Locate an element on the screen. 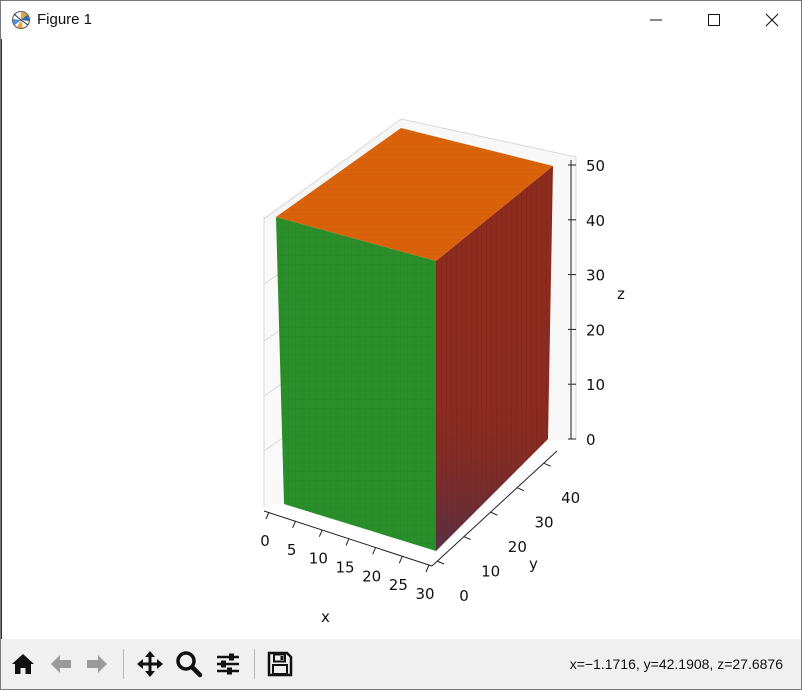 Image resolution: width=802 pixels, height=690 pixels. zoom-button is located at coordinates (189, 664).